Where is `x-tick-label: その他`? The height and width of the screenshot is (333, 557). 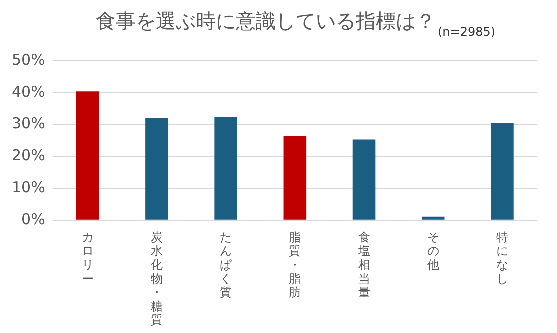
x-tick-label: その他 is located at coordinates (433, 251).